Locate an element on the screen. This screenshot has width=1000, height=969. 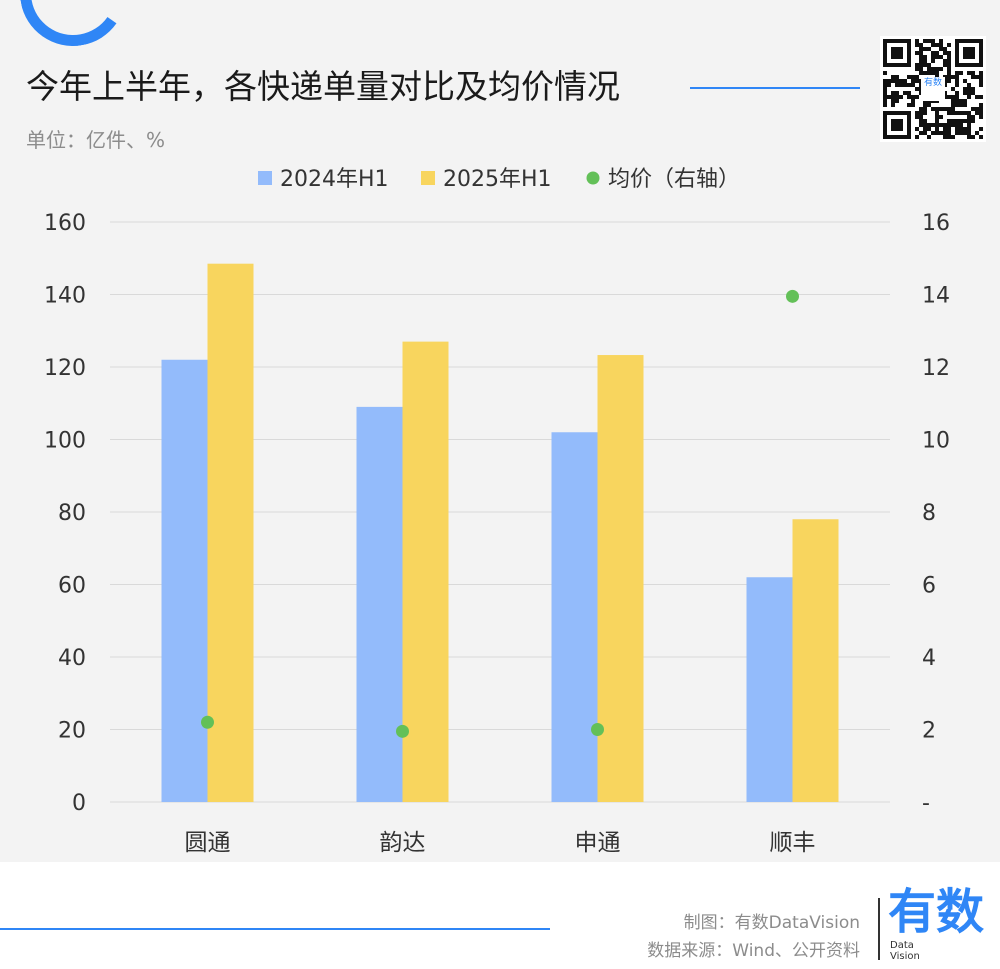
qr-center-logo: 有数 is located at coordinates (933, 89).